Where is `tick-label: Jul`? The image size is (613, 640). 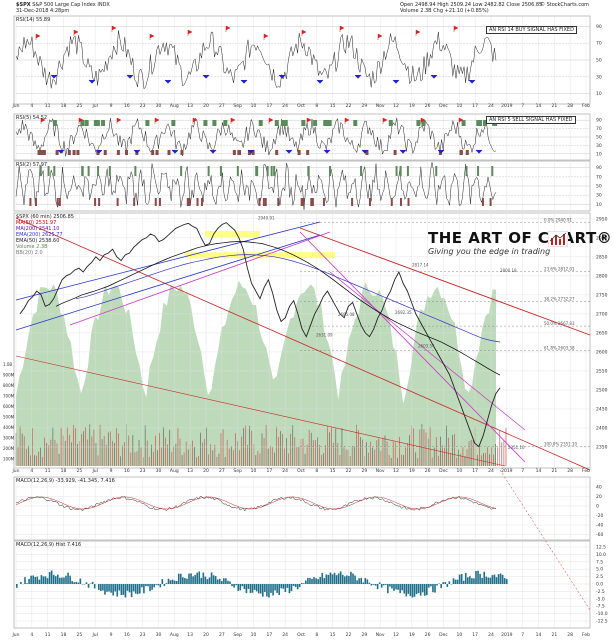
tick-label: Jul is located at coordinates (94, 471).